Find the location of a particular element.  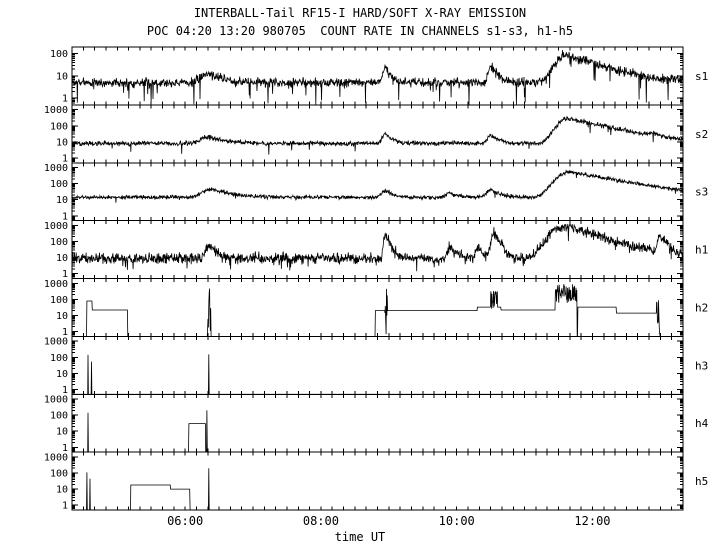

panel-label-h3: h3 is located at coordinates (701, 365).